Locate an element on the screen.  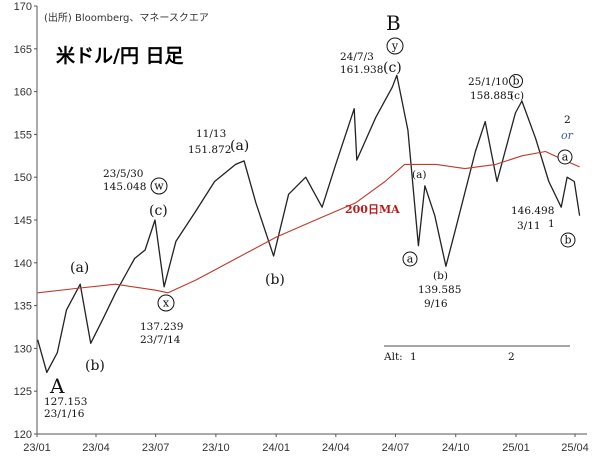
svg-text: w is located at coordinates (159, 186).